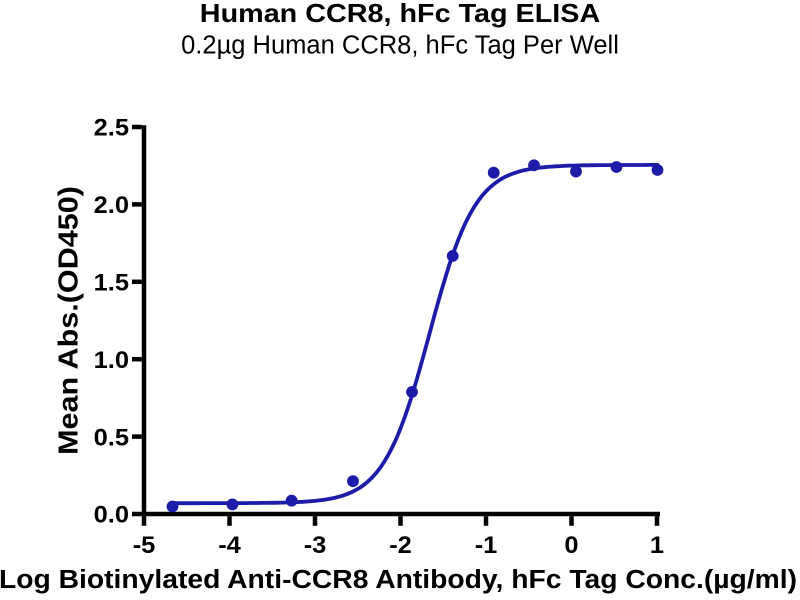 This screenshot has width=800, height=600. Describe the element at coordinates (486, 546) in the screenshot. I see `svg-text: -1` at that location.